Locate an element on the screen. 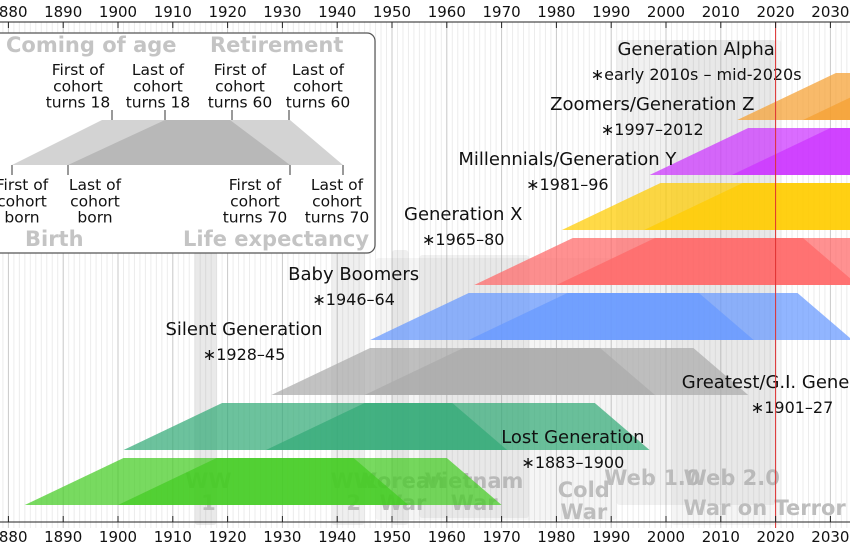 This screenshot has height=550, width=850. generation-dates: ∗1965–80 is located at coordinates (463, 239).